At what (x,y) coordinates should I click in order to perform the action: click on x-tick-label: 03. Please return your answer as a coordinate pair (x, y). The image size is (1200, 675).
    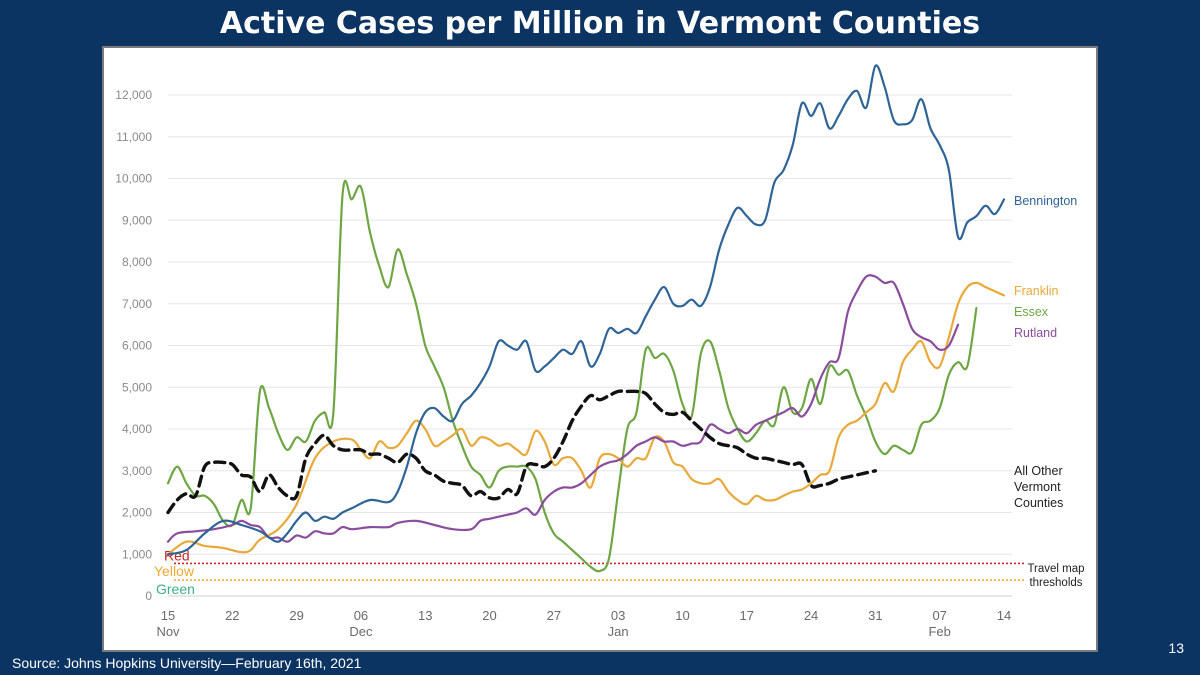
    Looking at the image, I should click on (618, 615).